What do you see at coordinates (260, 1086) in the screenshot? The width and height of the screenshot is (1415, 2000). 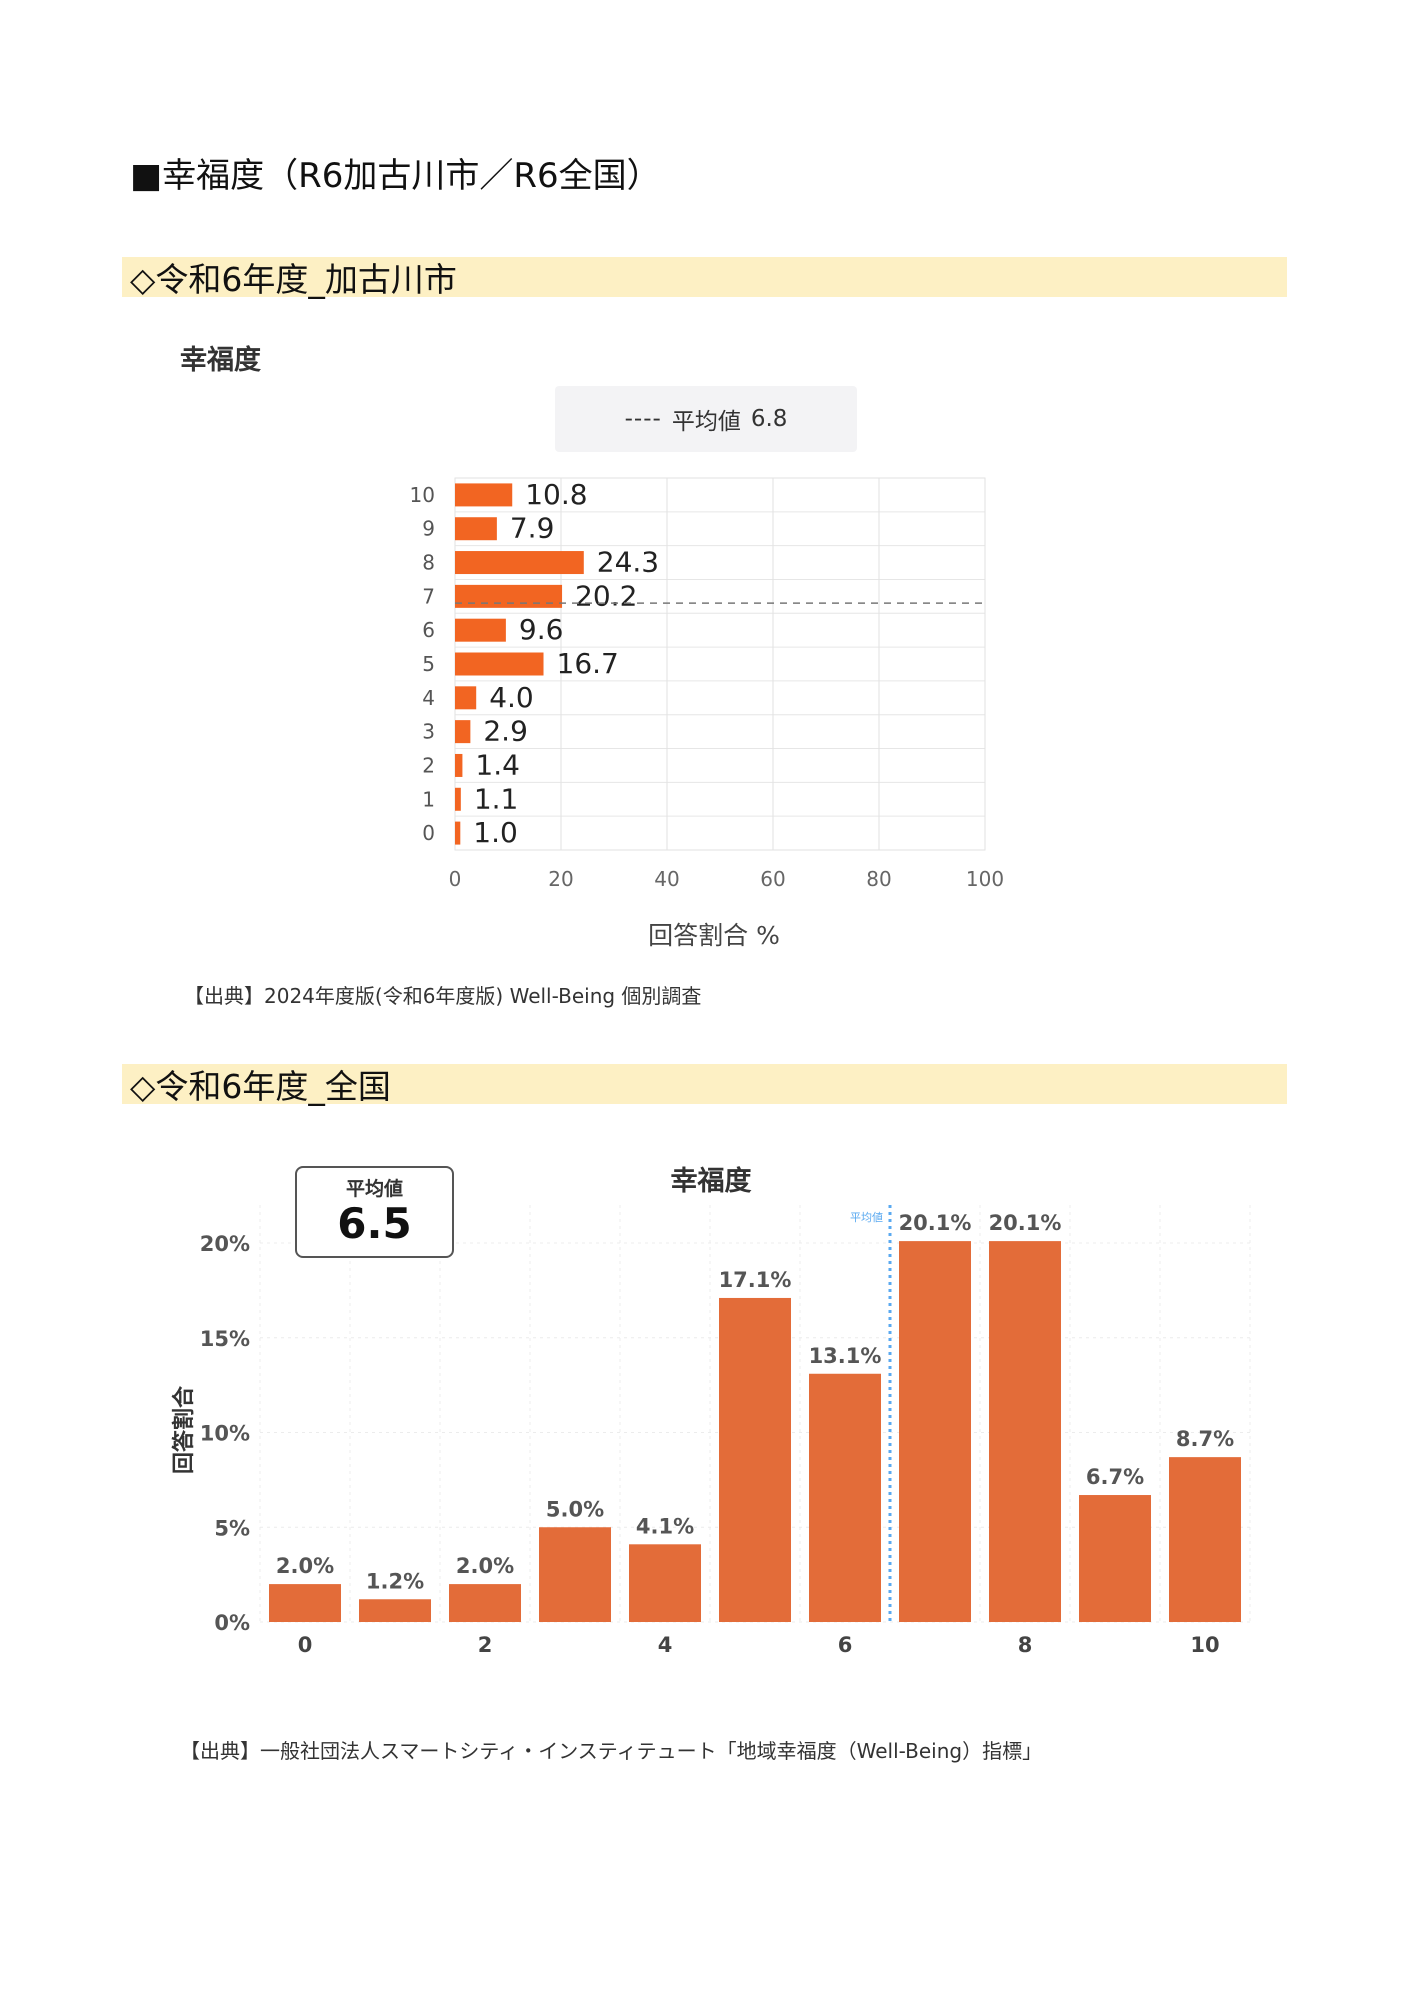 I see `section-header-national-label: ◇令和6年度_全国` at bounding box center [260, 1086].